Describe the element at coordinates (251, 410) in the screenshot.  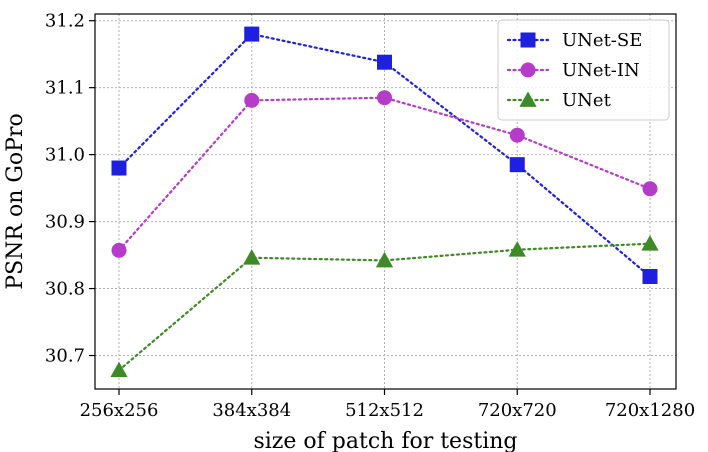
I see `x-tick-label: 384x384` at that location.